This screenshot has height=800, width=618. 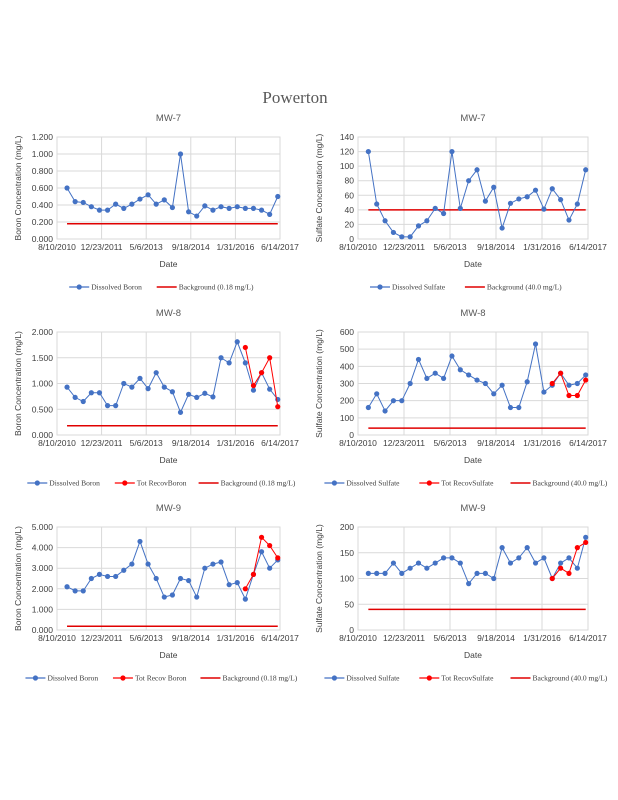 I want to click on legend-label: Tot RecovBoron, so click(x=162, y=483).